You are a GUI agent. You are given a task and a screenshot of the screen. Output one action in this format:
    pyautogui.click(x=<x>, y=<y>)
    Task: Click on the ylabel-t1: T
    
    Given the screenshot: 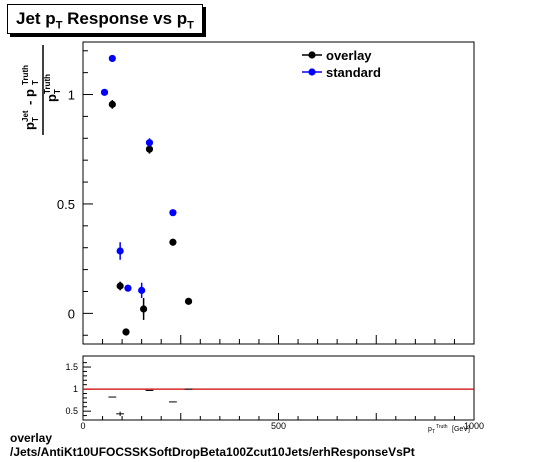 What is the action you would take?
    pyautogui.click(x=35, y=119)
    